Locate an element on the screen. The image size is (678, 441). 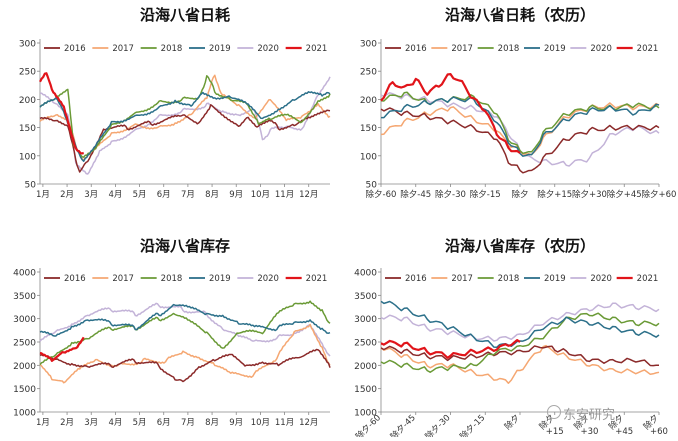
x-tick-label: 除夕-60 is located at coordinates (381, 194).